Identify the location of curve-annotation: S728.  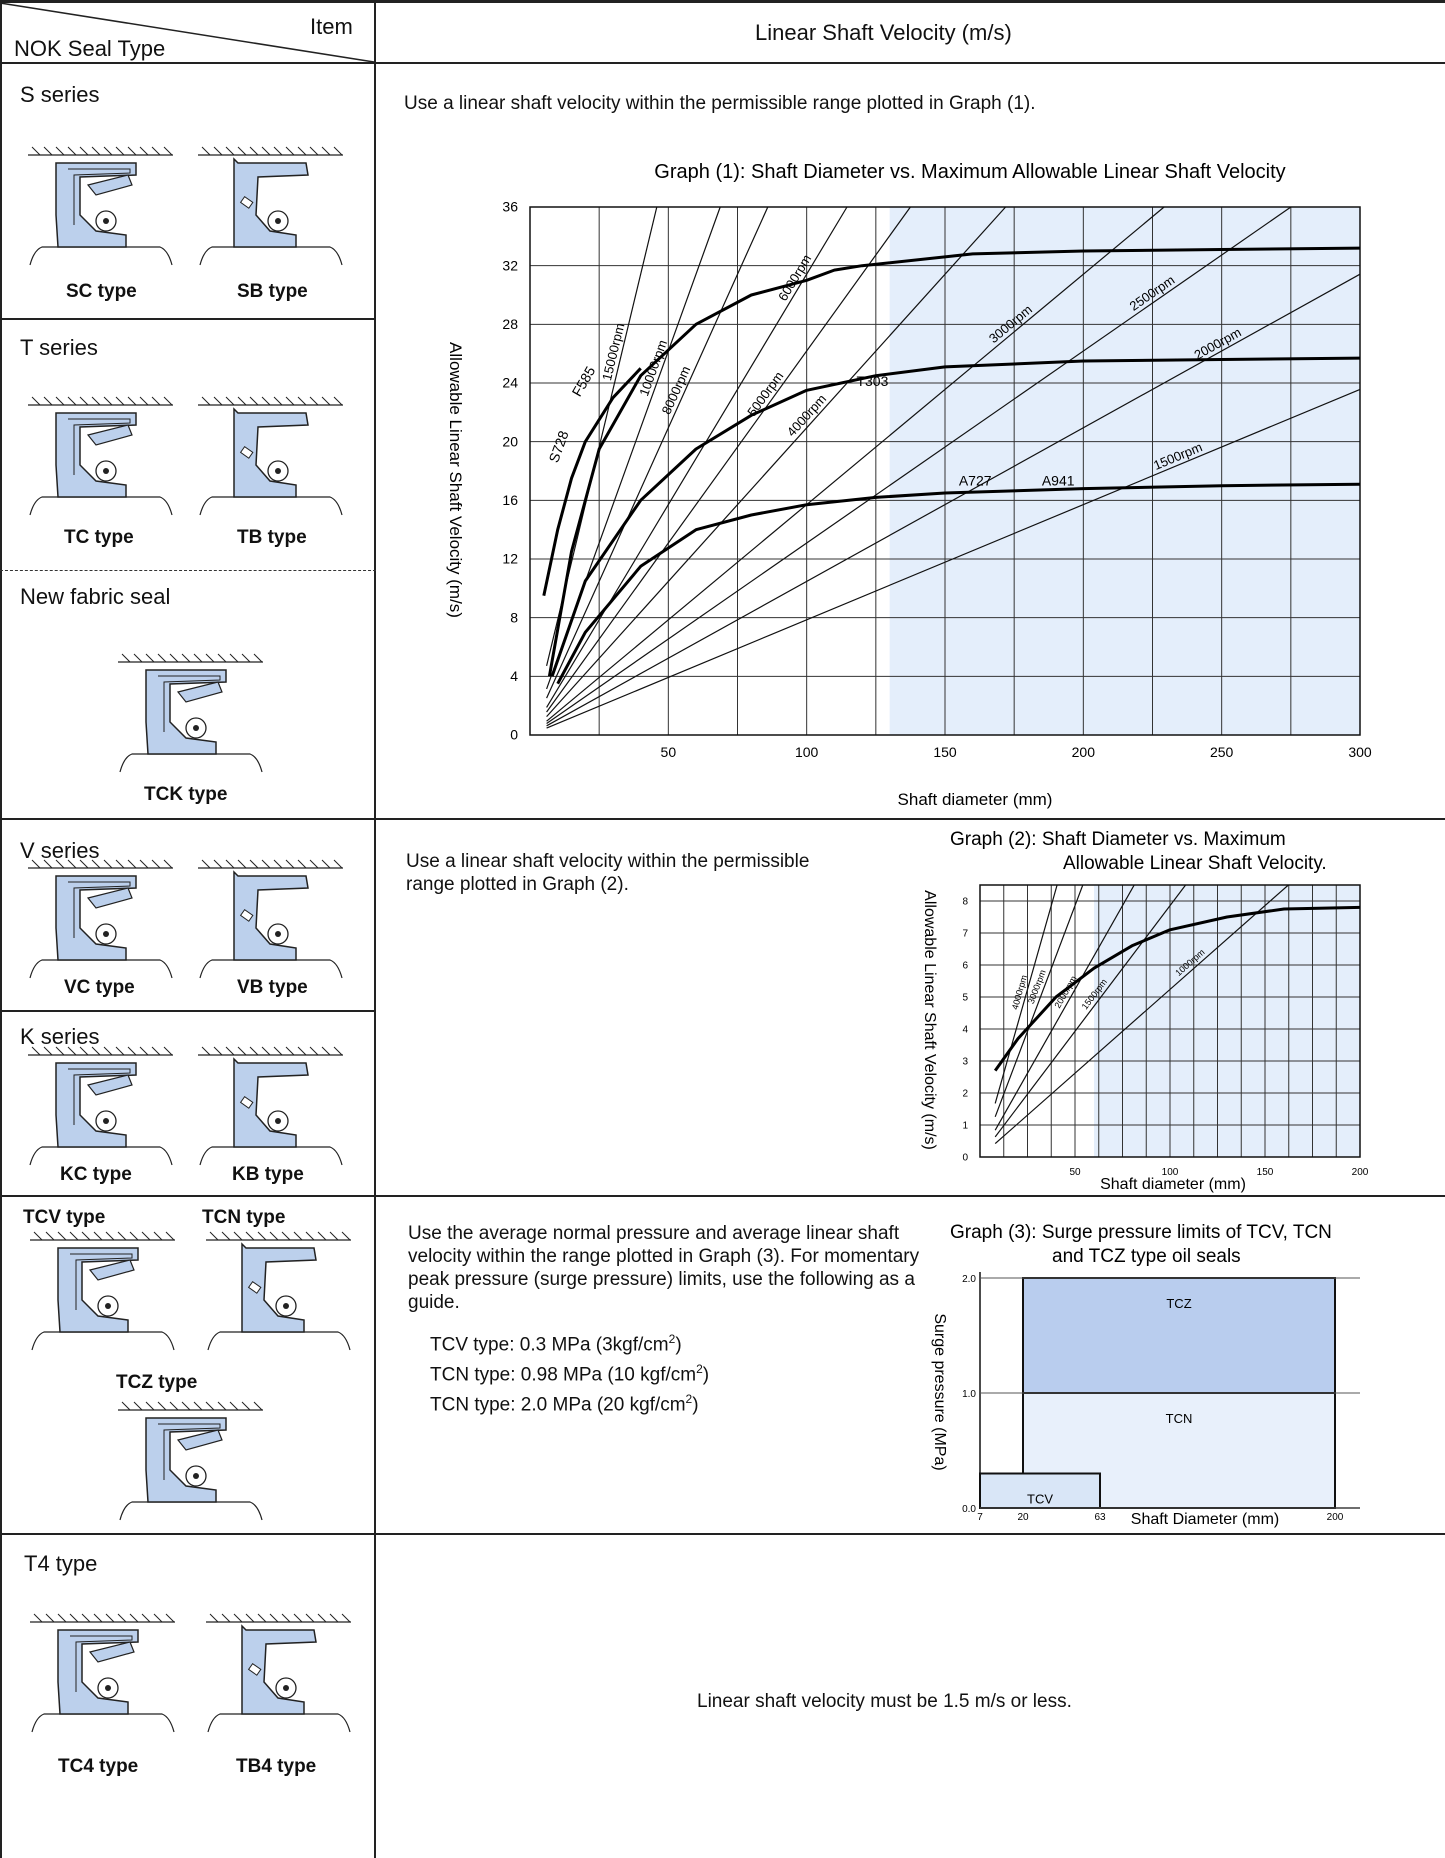
(558, 446).